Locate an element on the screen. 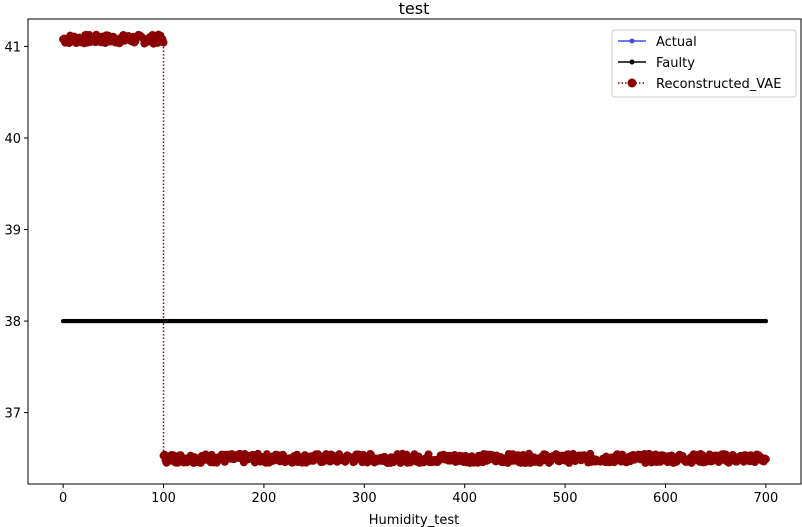 This screenshot has width=802, height=527. y-tick-label: 38 is located at coordinates (12, 322).